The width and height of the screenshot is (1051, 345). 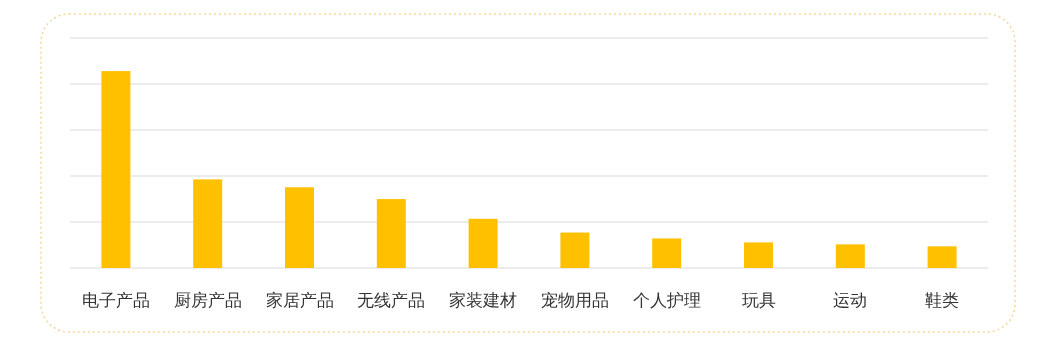 I want to click on x-tick-label: 无线产品, so click(x=391, y=300).